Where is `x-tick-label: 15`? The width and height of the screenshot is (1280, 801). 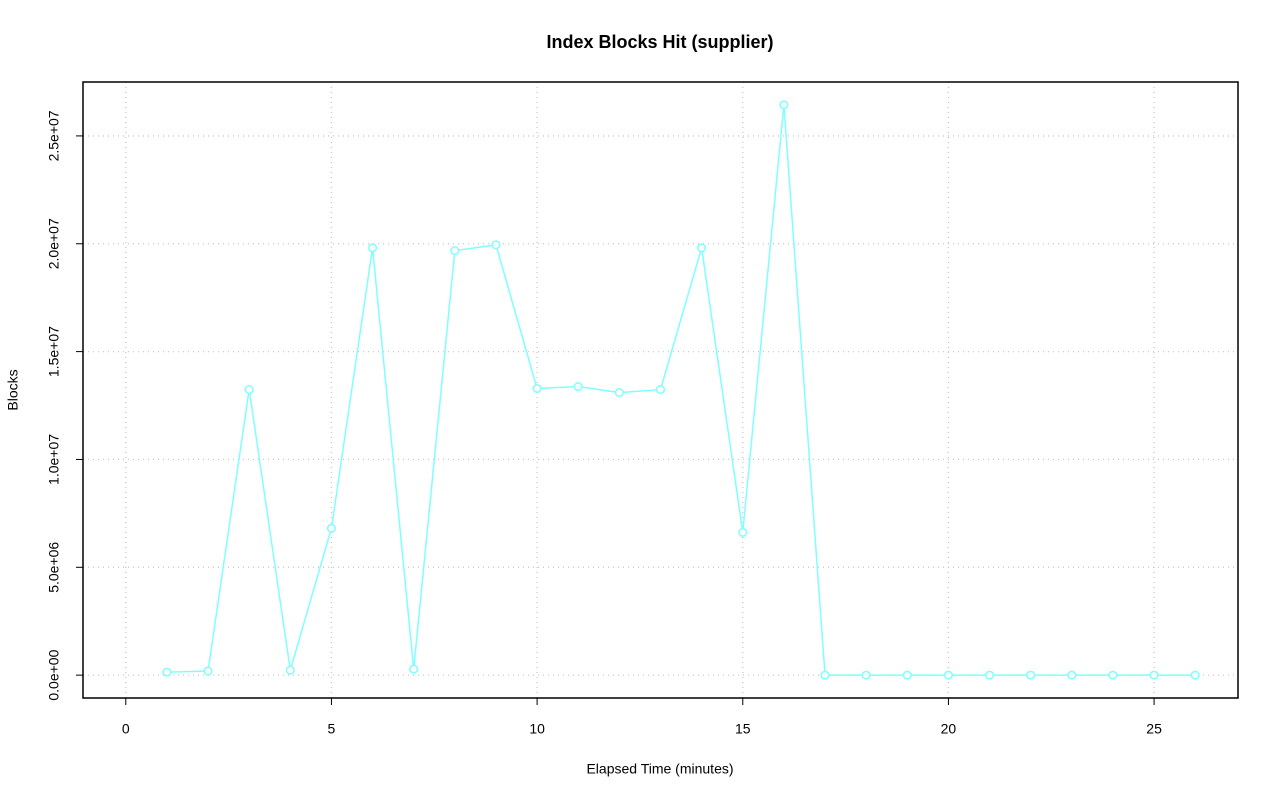
x-tick-label: 15 is located at coordinates (743, 729).